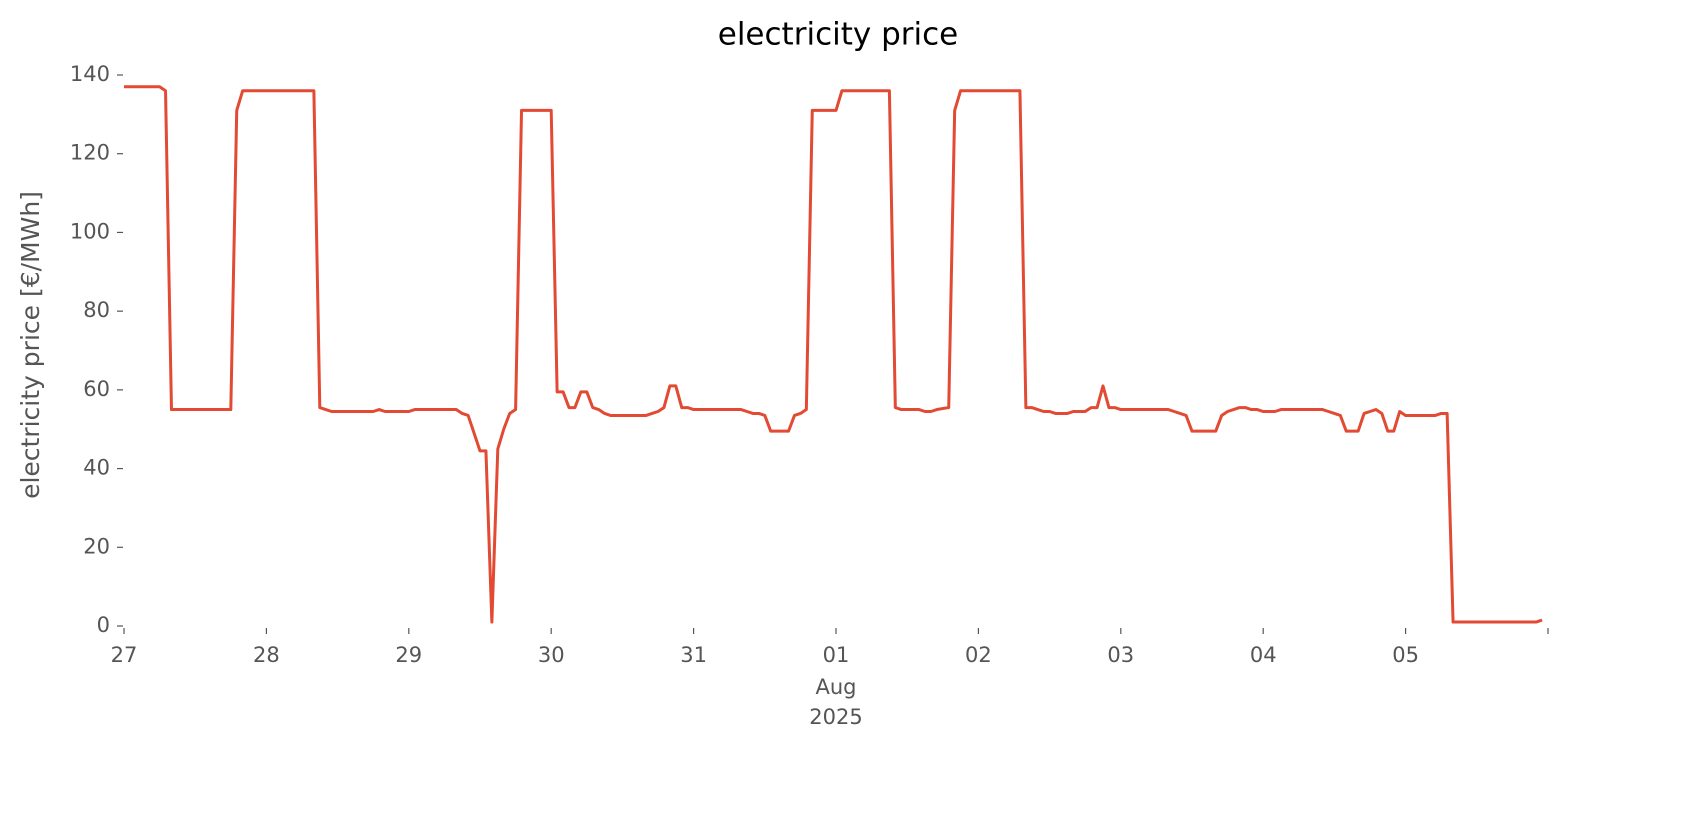 The width and height of the screenshot is (1706, 815). I want to click on x-tick-label: 30, so click(551, 655).